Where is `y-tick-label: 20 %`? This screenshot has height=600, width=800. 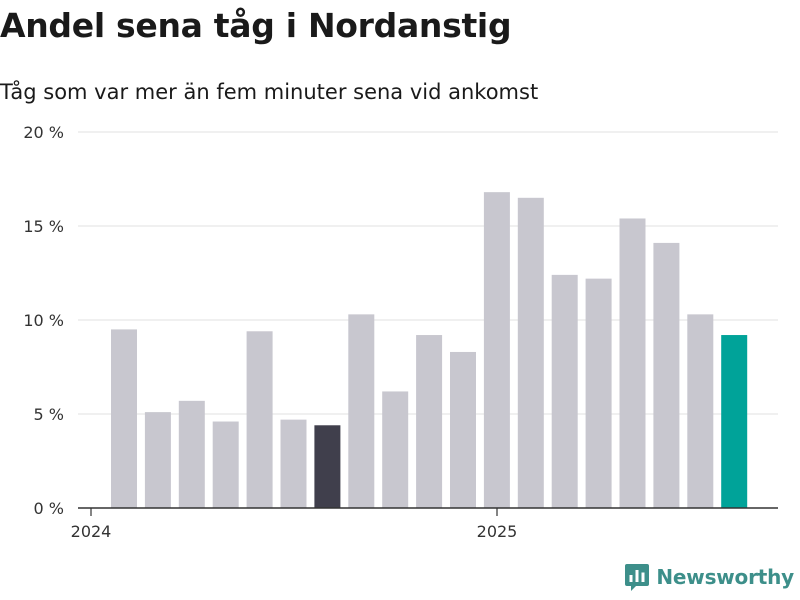
y-tick-label: 20 % is located at coordinates (43, 132).